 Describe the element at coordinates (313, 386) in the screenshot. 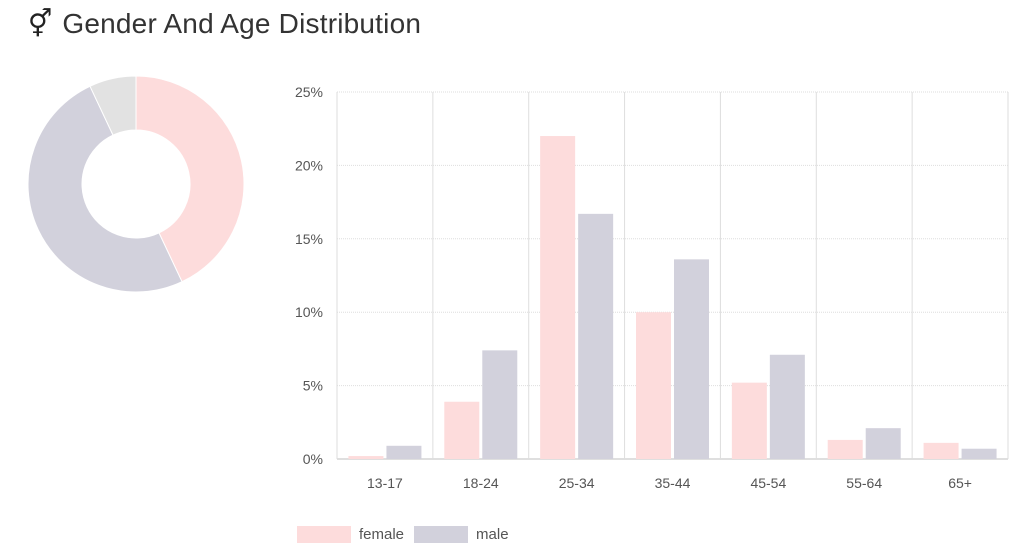

I see `y-tick-label: 5%` at that location.